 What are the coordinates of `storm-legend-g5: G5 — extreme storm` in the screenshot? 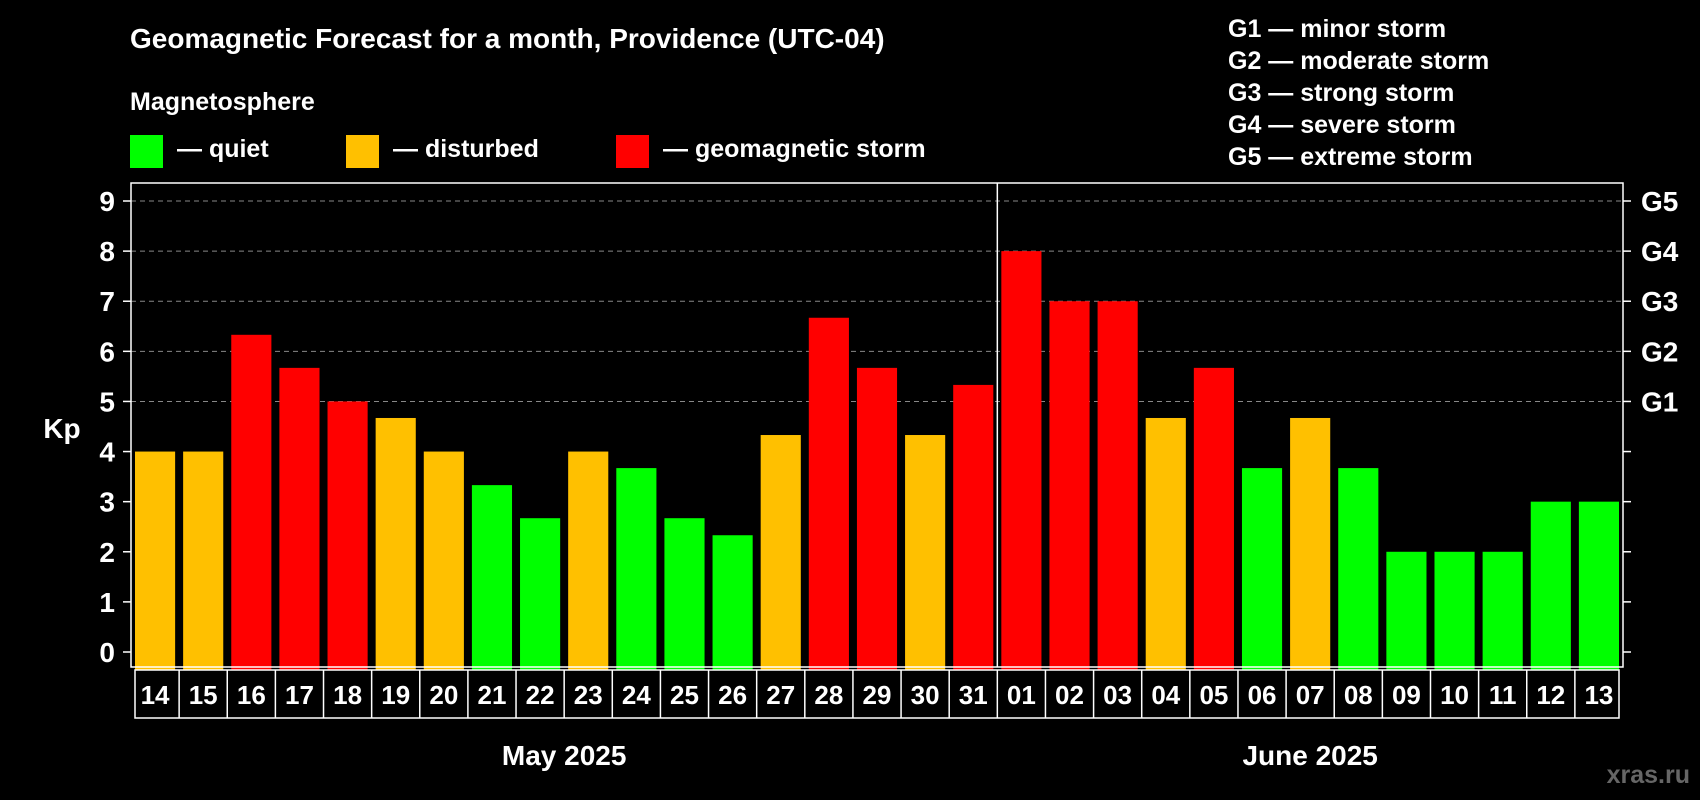 It's located at (1350, 157).